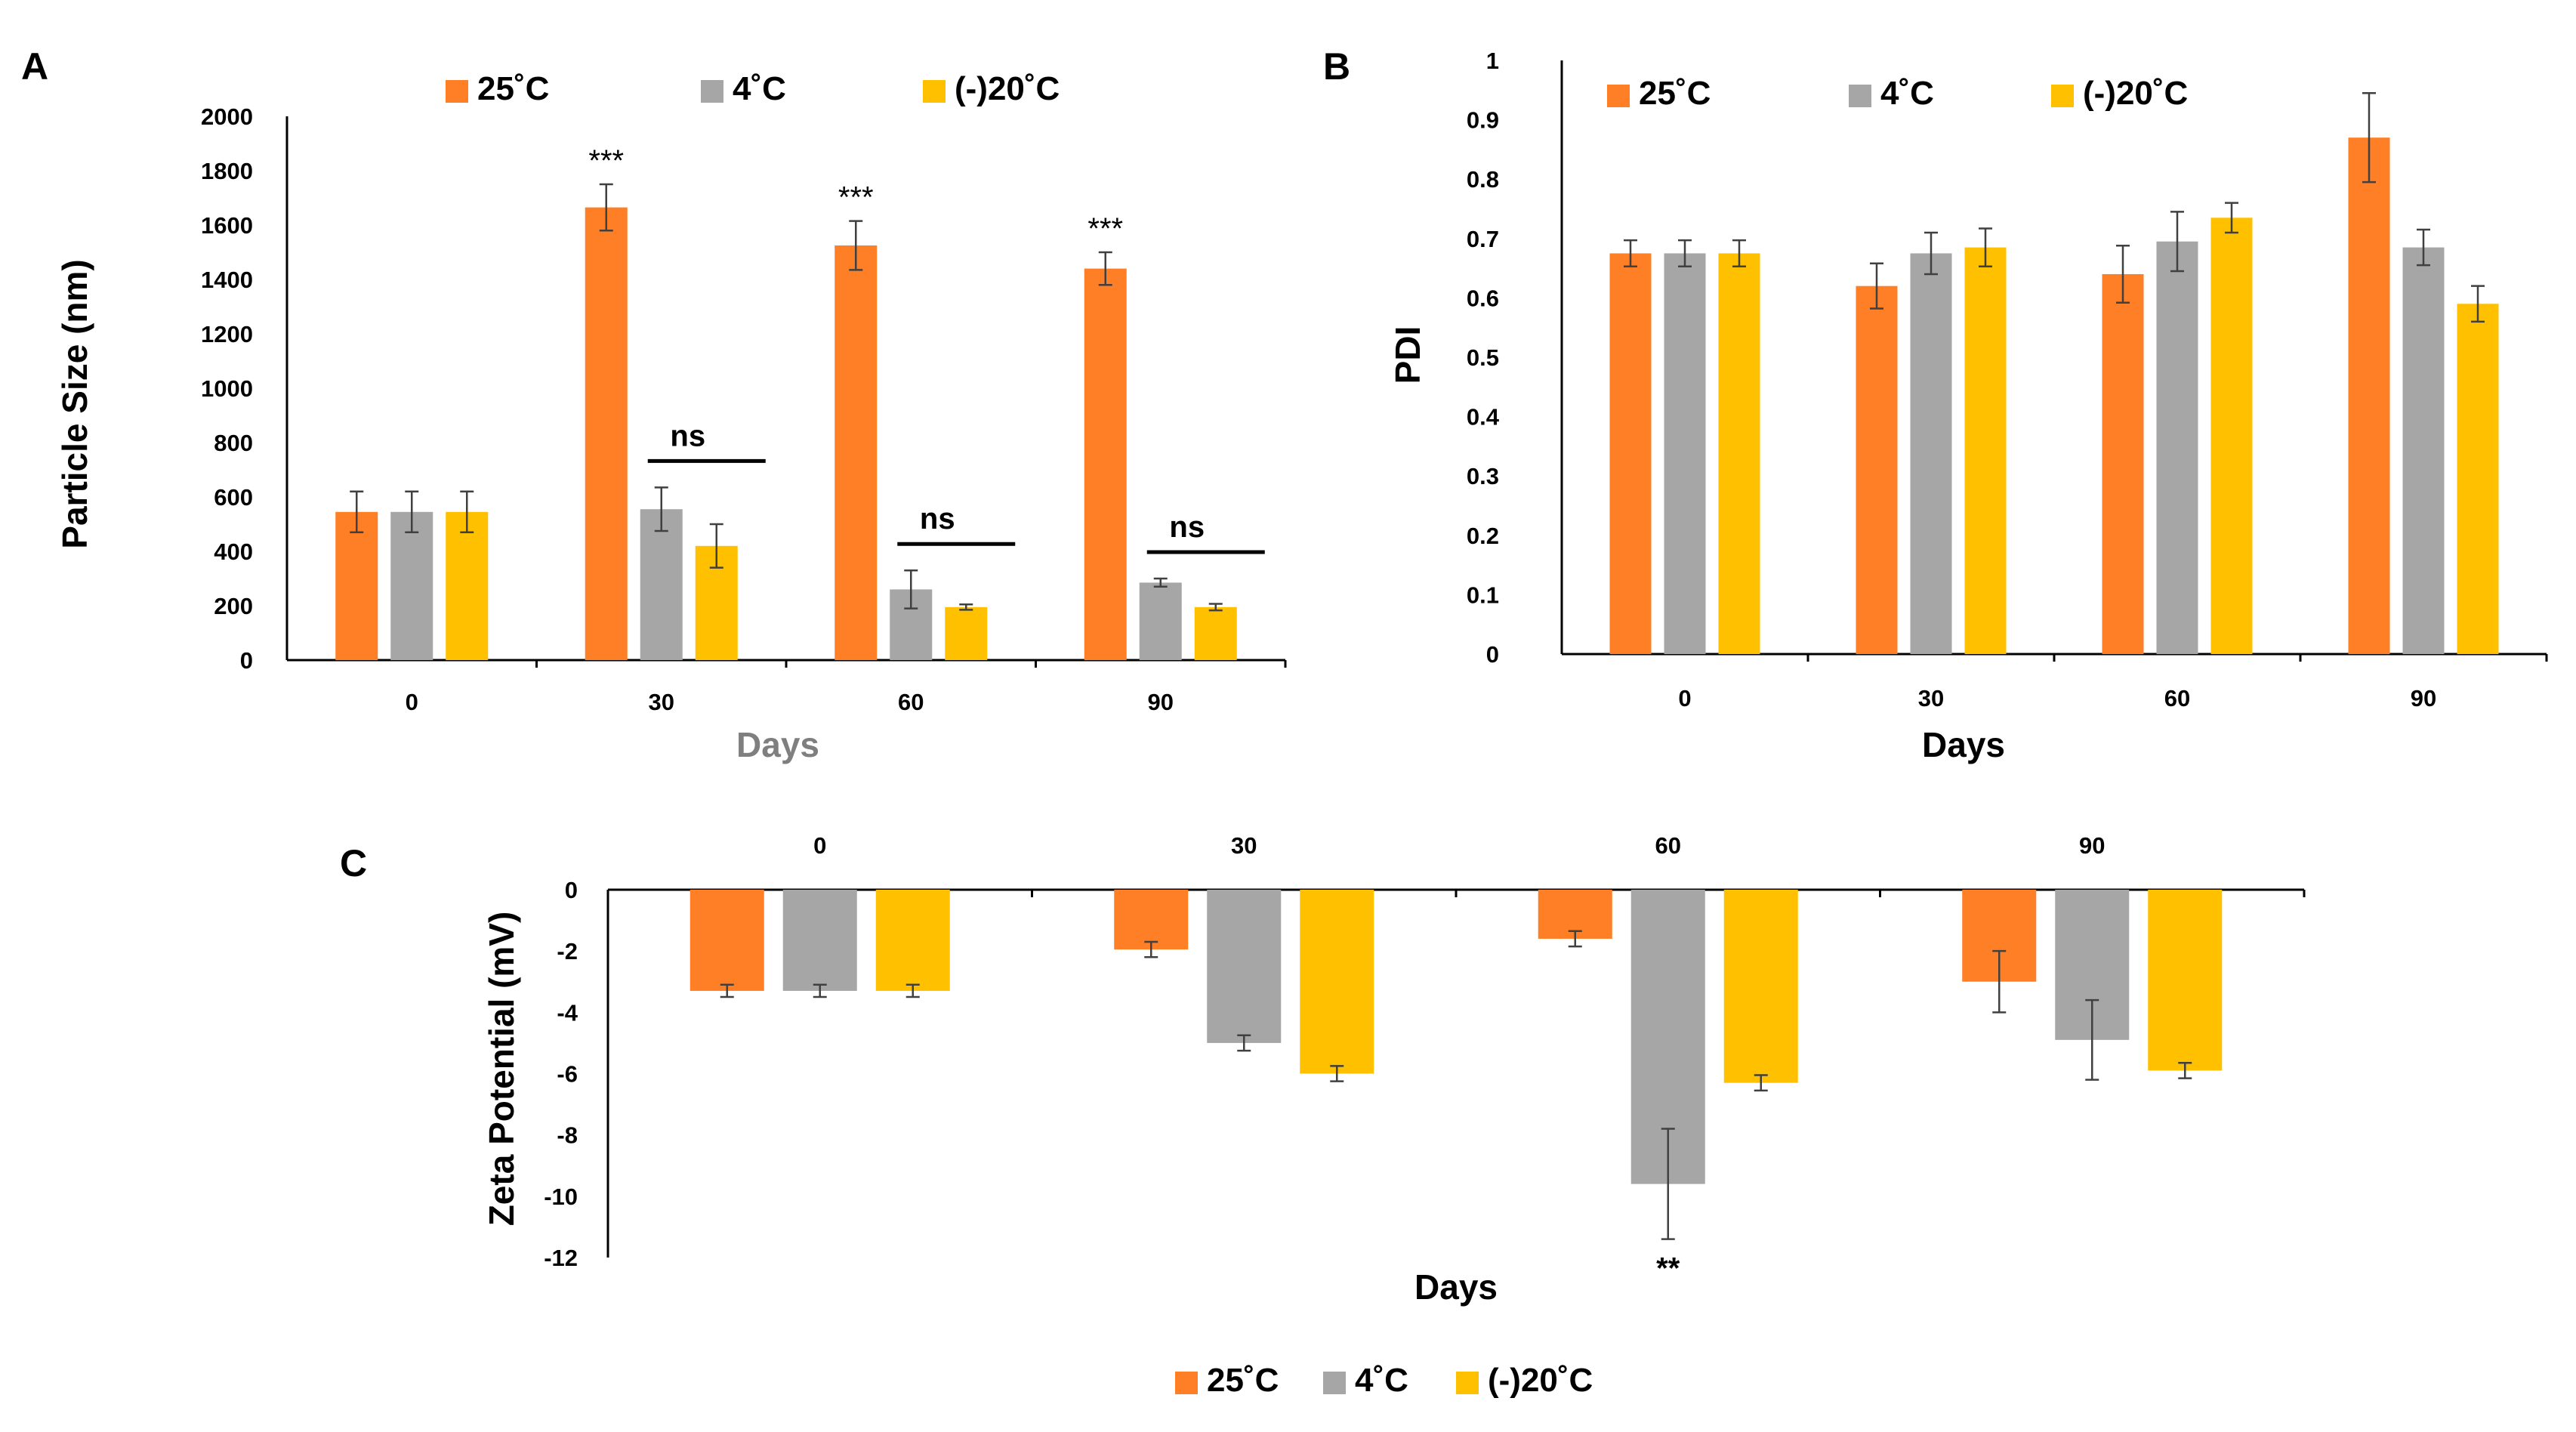  Describe the element at coordinates (412, 702) in the screenshot. I see `panel-a-x-tick-label: 0` at that location.